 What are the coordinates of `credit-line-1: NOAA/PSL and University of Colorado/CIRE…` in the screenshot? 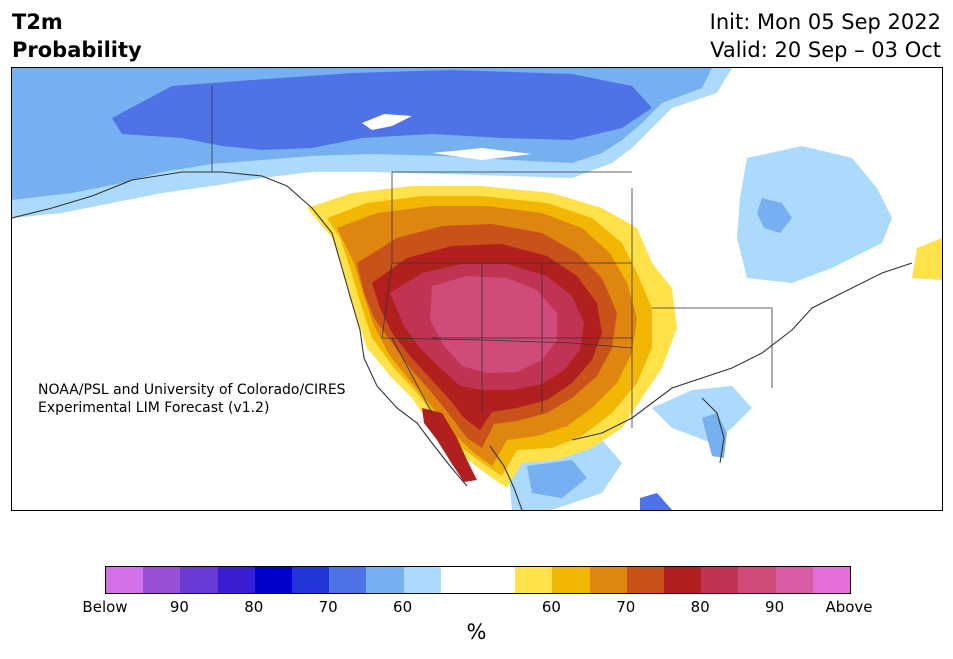 It's located at (192, 390).